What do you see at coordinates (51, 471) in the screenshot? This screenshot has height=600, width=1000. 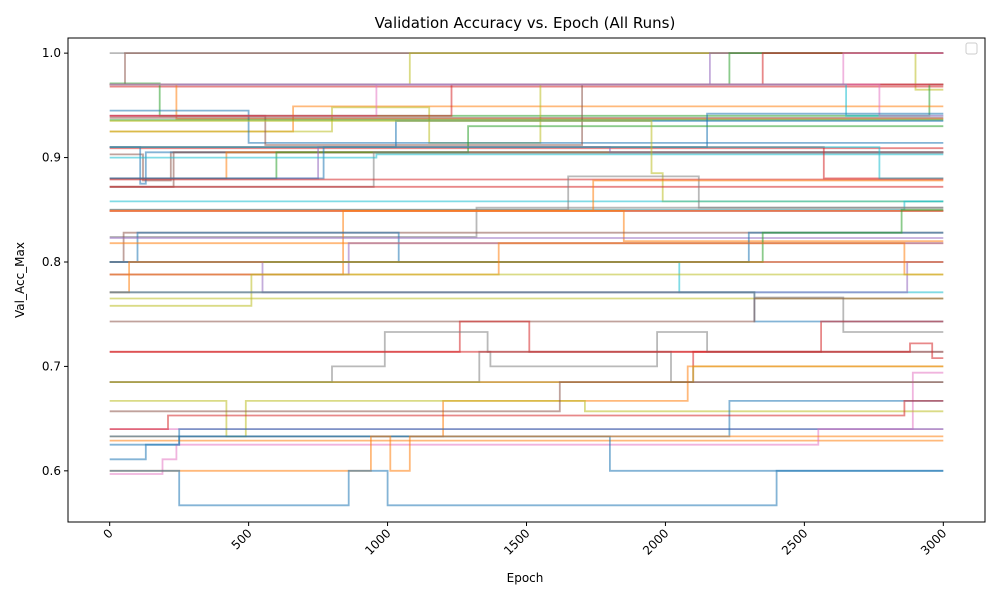 I see `y-tick-label: 0.6` at bounding box center [51, 471].